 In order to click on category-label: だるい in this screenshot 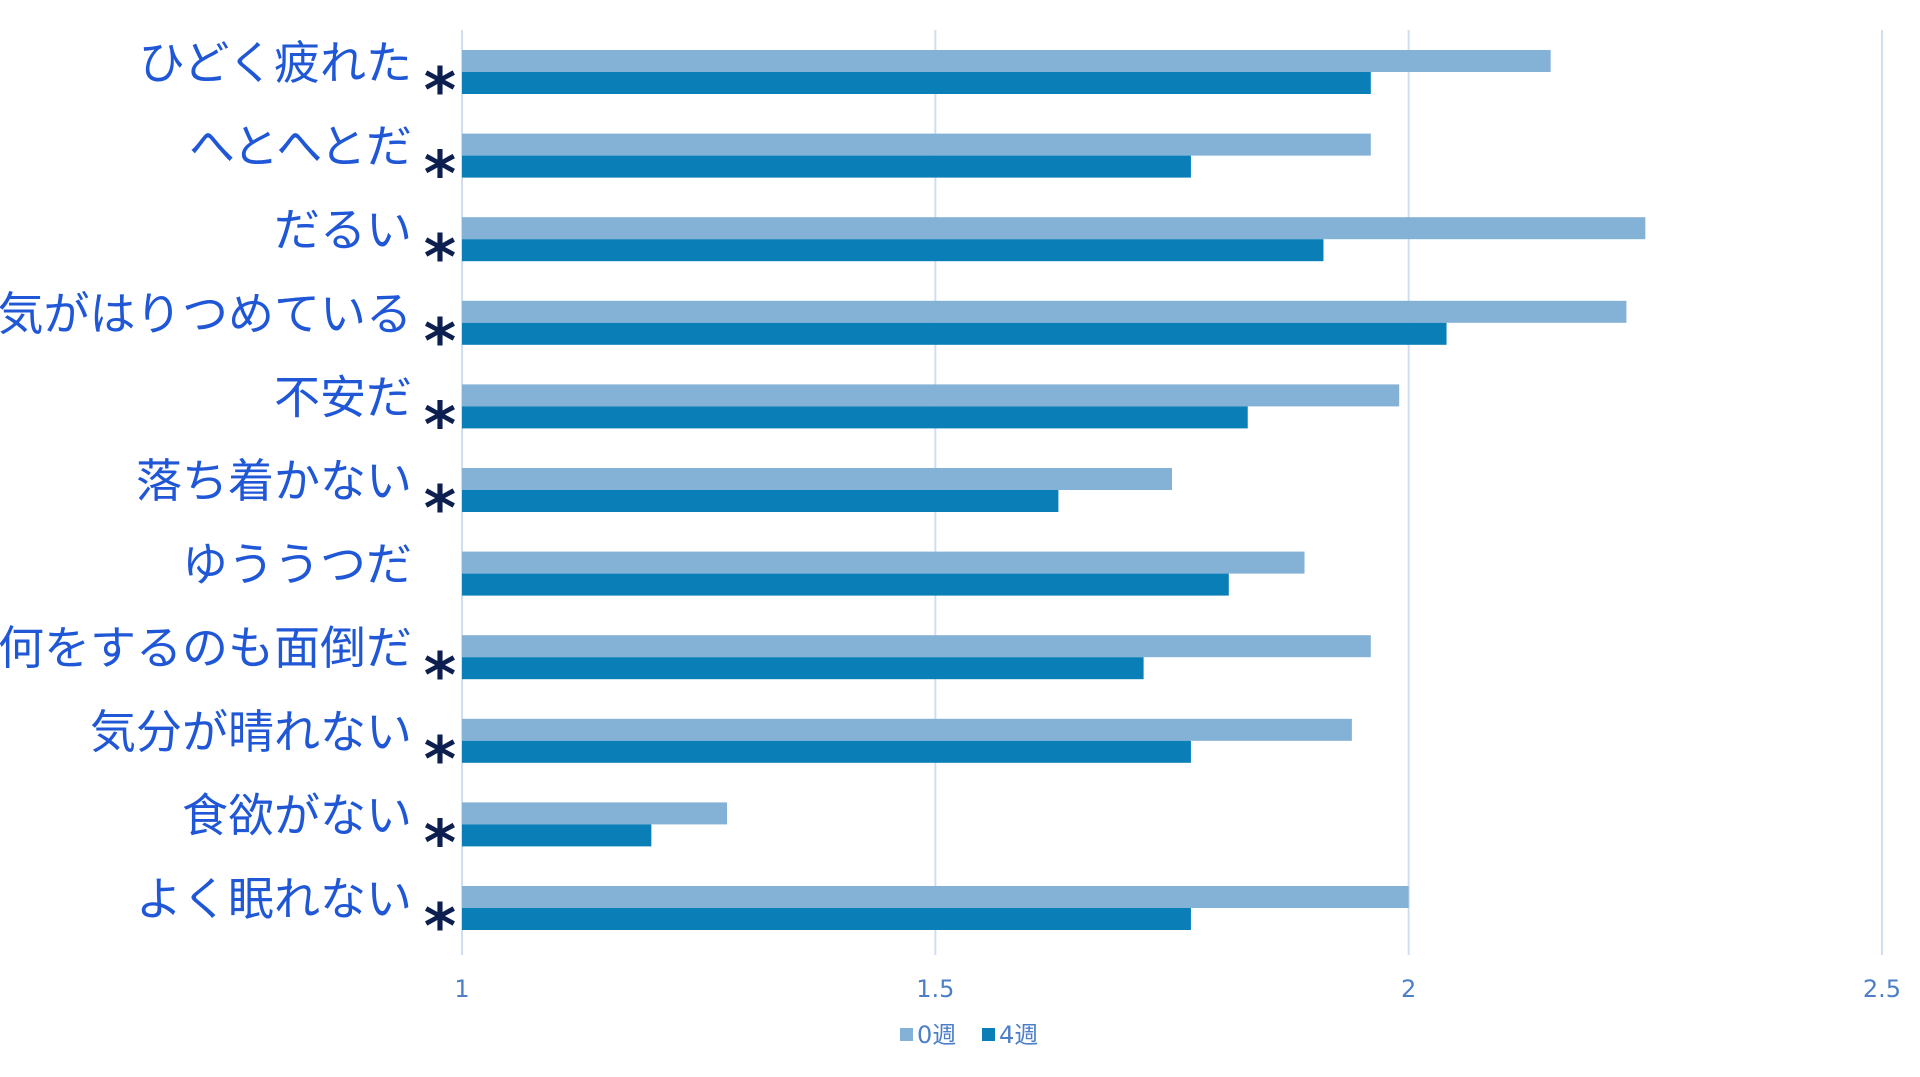, I will do `click(343, 230)`.